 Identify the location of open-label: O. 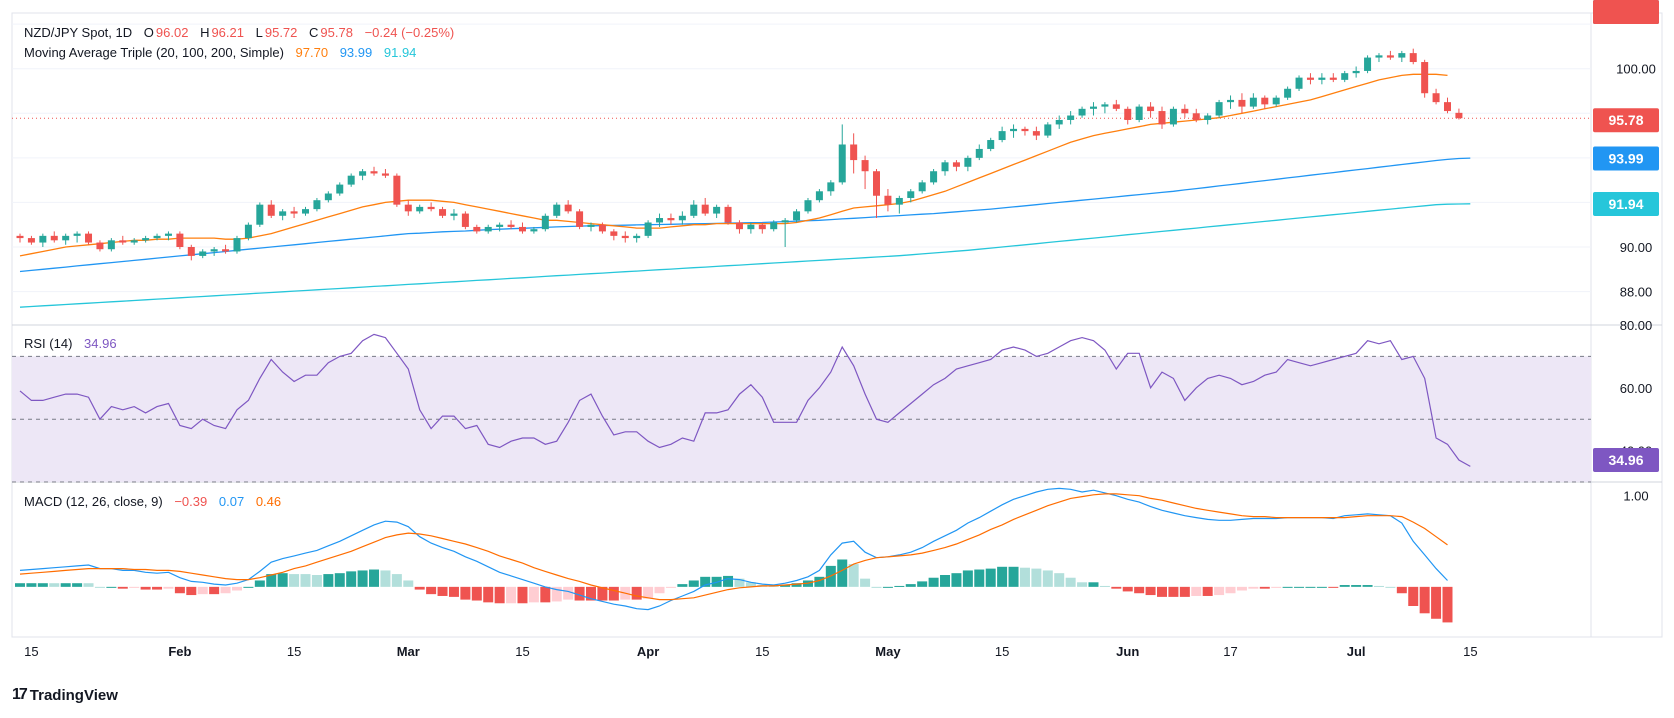
(148, 32).